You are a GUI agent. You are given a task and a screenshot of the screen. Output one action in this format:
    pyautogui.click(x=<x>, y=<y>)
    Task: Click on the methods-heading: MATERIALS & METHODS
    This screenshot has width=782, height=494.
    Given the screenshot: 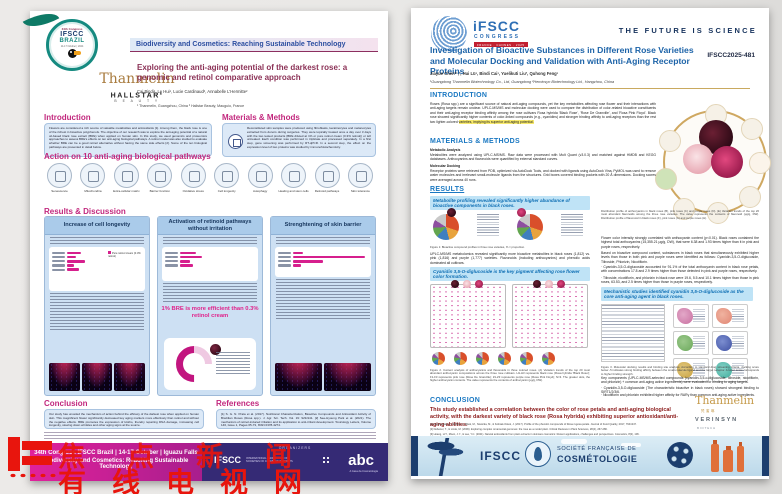 What is the action you would take?
    pyautogui.click(x=475, y=141)
    